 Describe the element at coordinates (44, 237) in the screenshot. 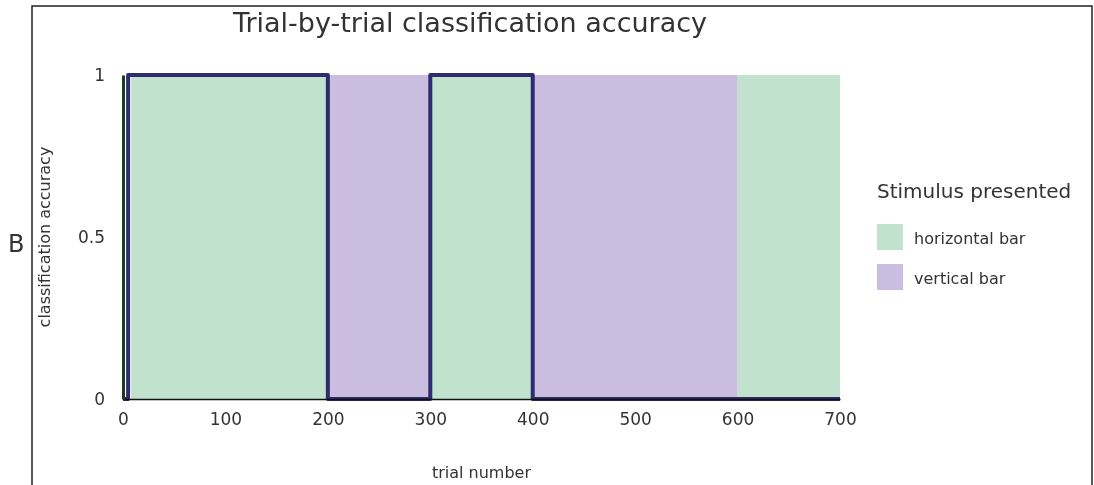

I see `y-axis-title: classification accuracy` at that location.